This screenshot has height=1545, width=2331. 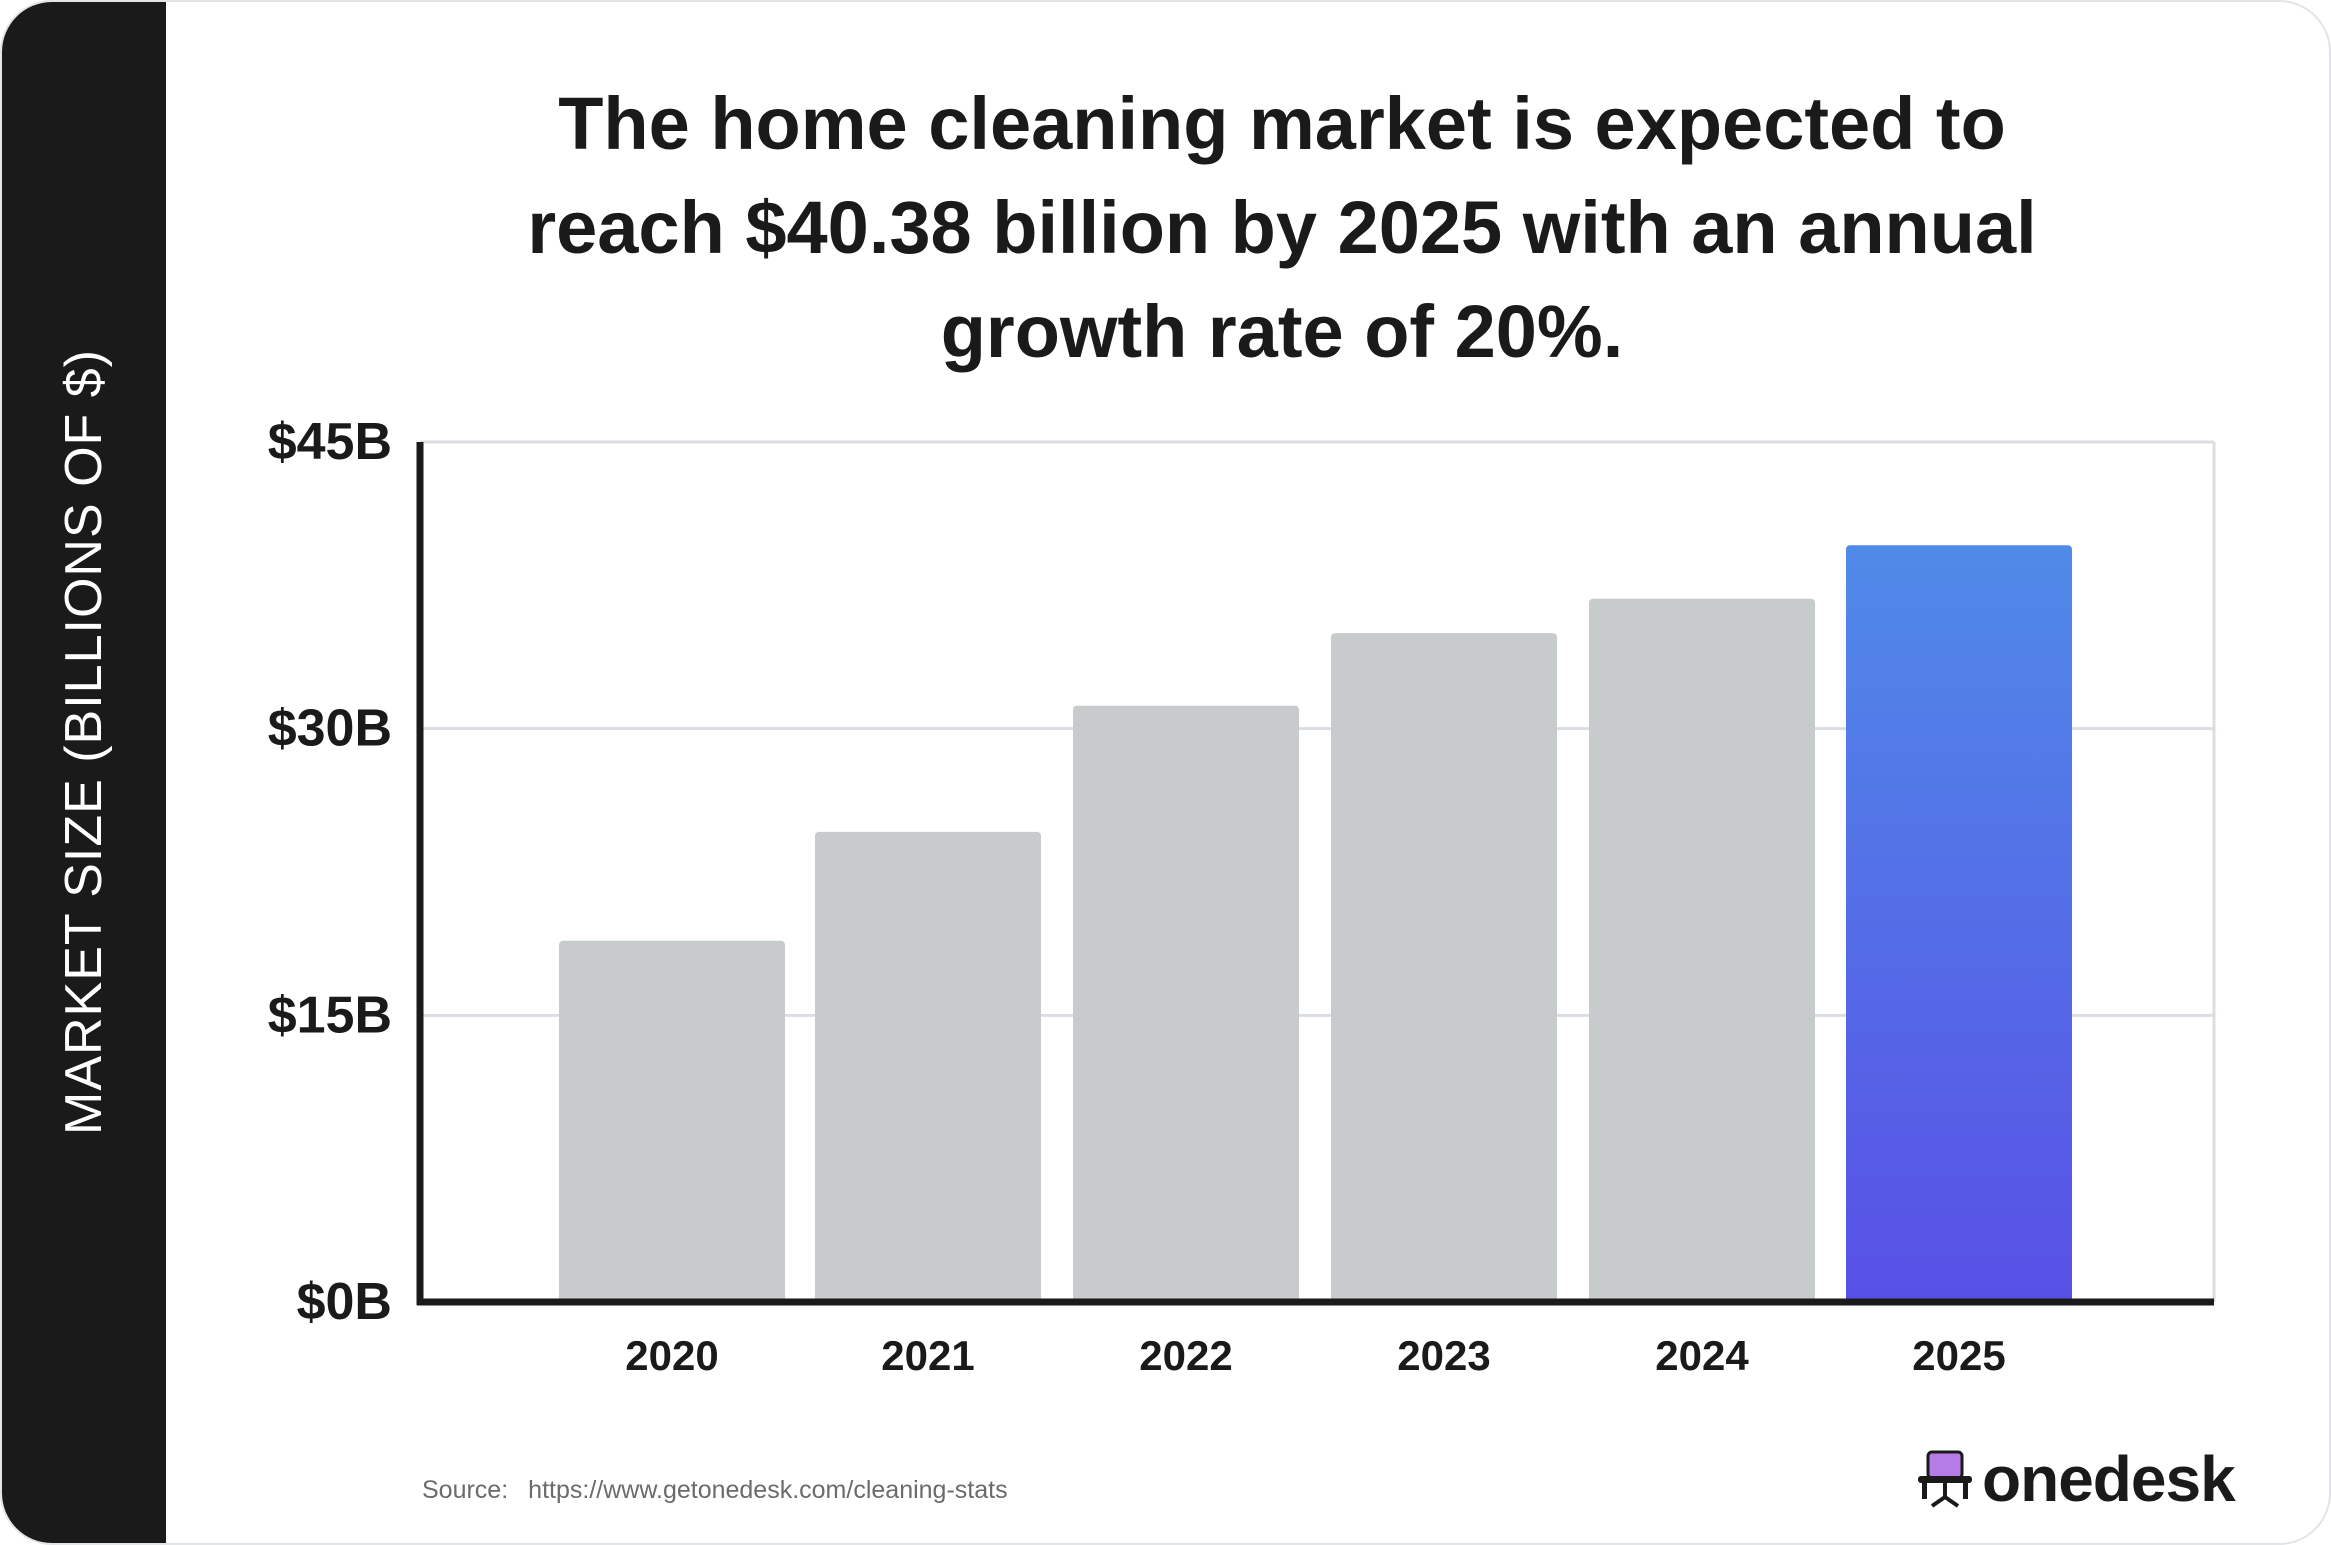 I want to click on office-chair-icon, so click(x=1945, y=1479).